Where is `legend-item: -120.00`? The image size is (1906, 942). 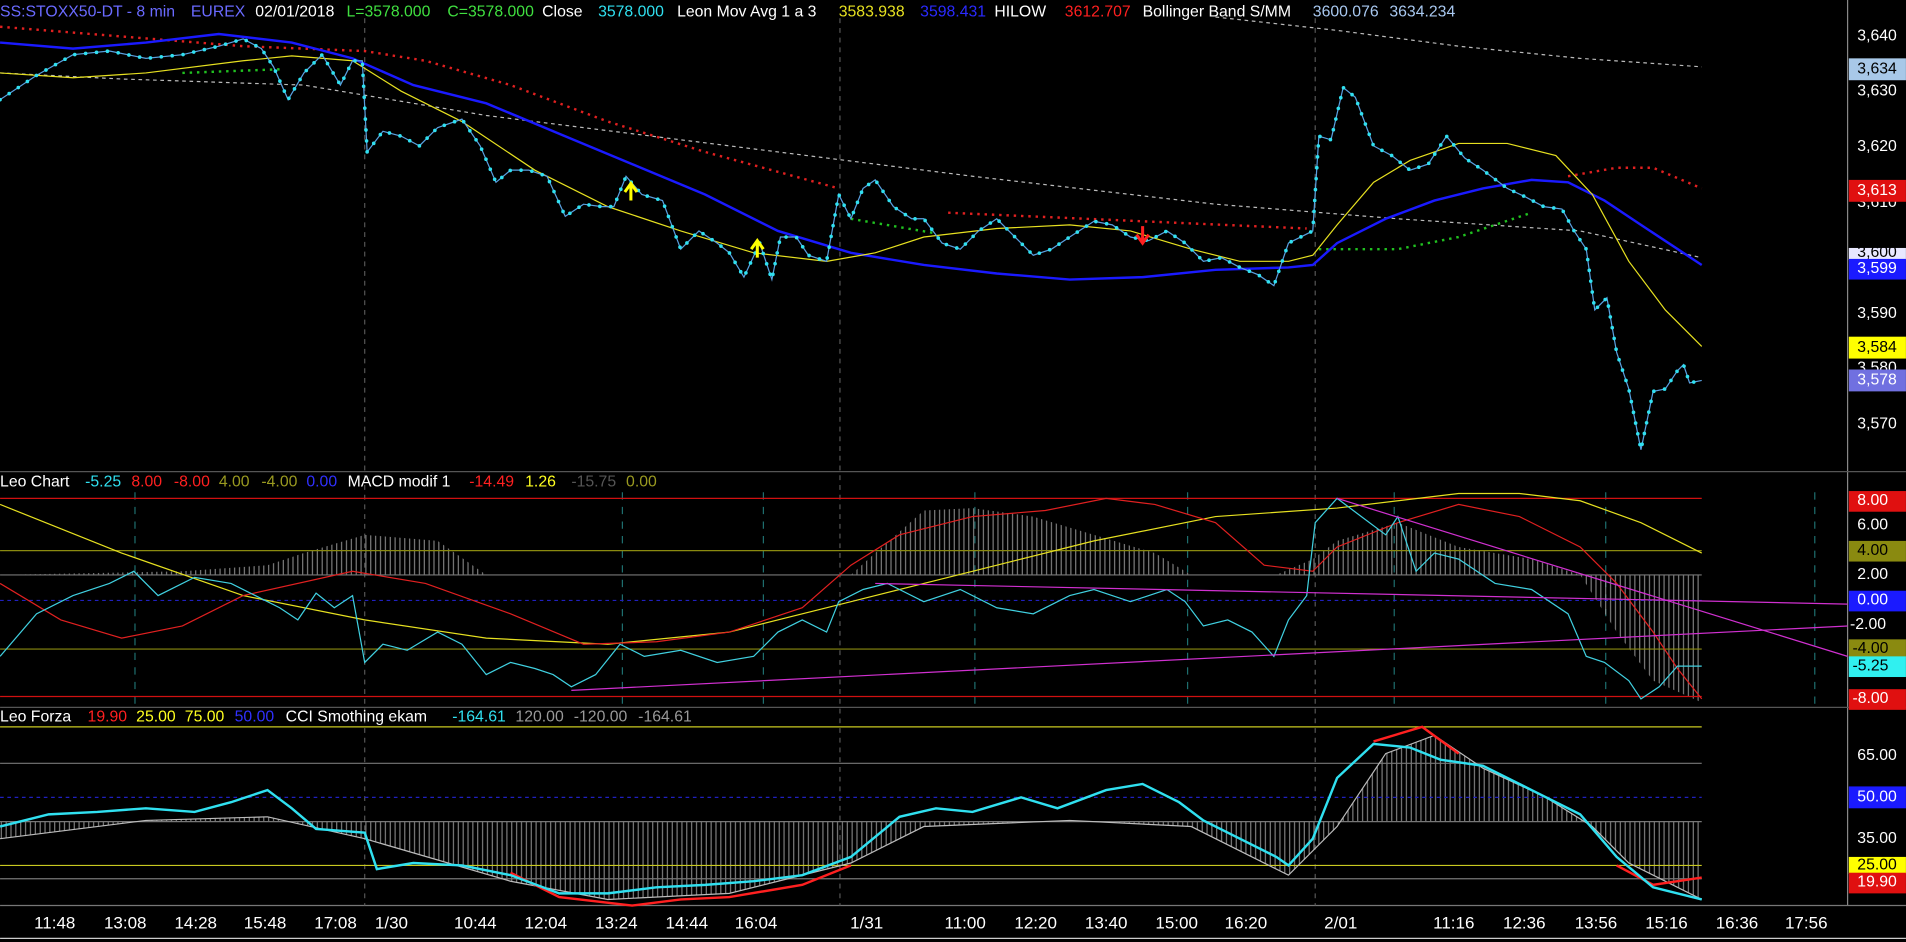
legend-item: -120.00 is located at coordinates (601, 716).